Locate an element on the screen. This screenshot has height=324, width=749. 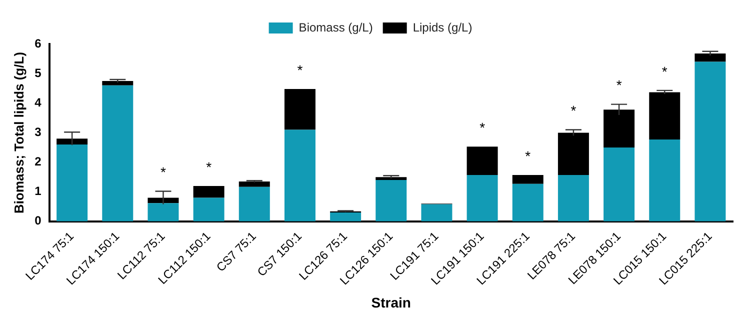
y-axis-title: Biomass; Total lipids (g/L) is located at coordinates (18, 133).